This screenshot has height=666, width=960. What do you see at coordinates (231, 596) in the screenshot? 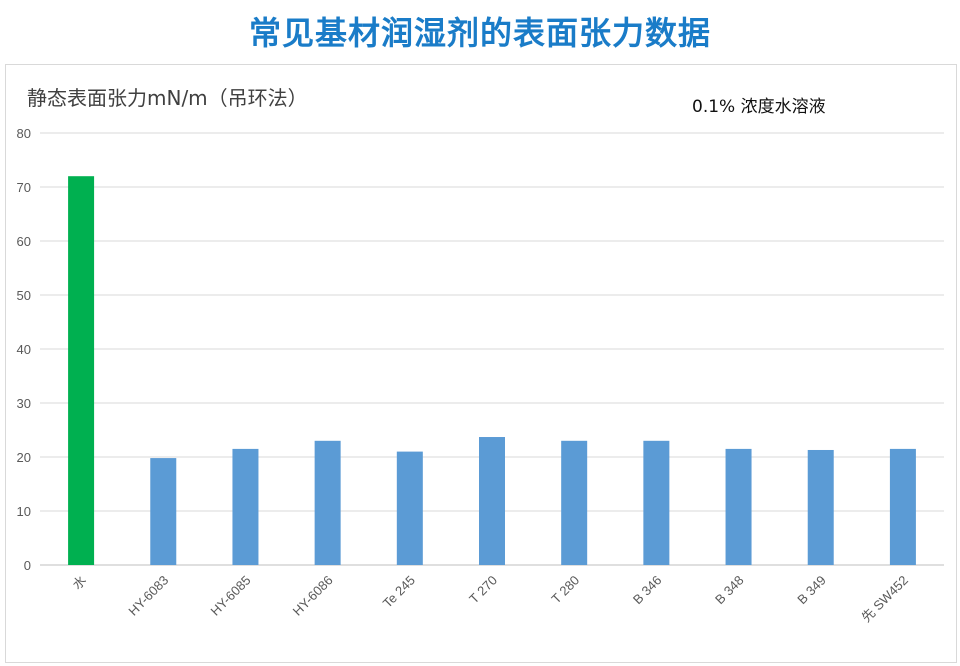
I see `x-tick-label: HY-6085` at bounding box center [231, 596].